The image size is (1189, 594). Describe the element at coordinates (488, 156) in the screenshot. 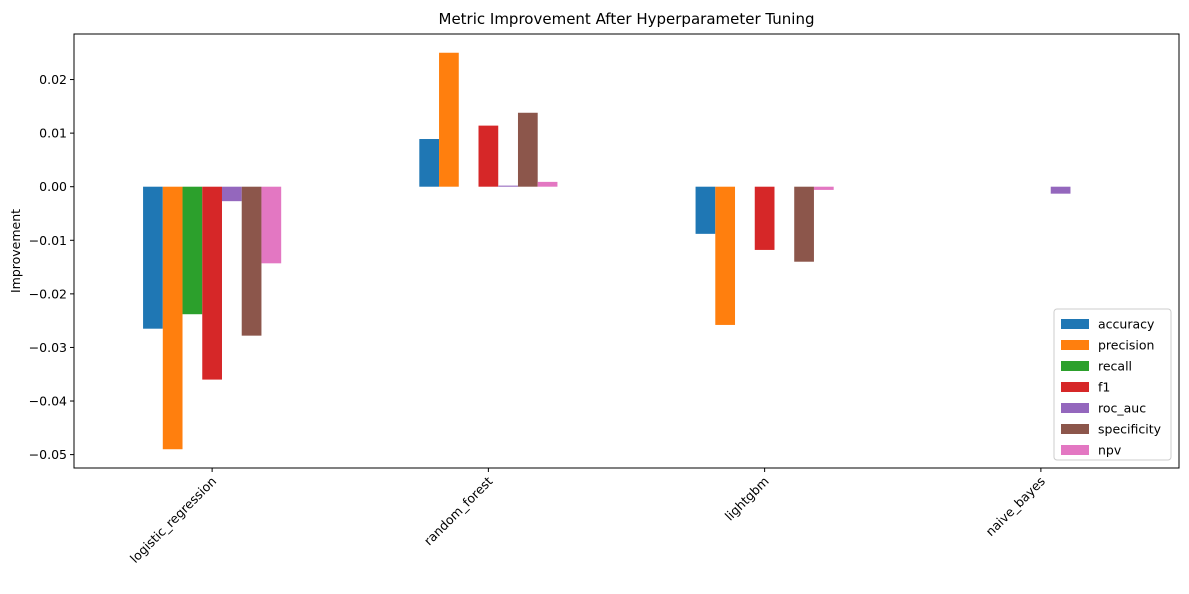

I see `bar-f1-random_forest` at that location.